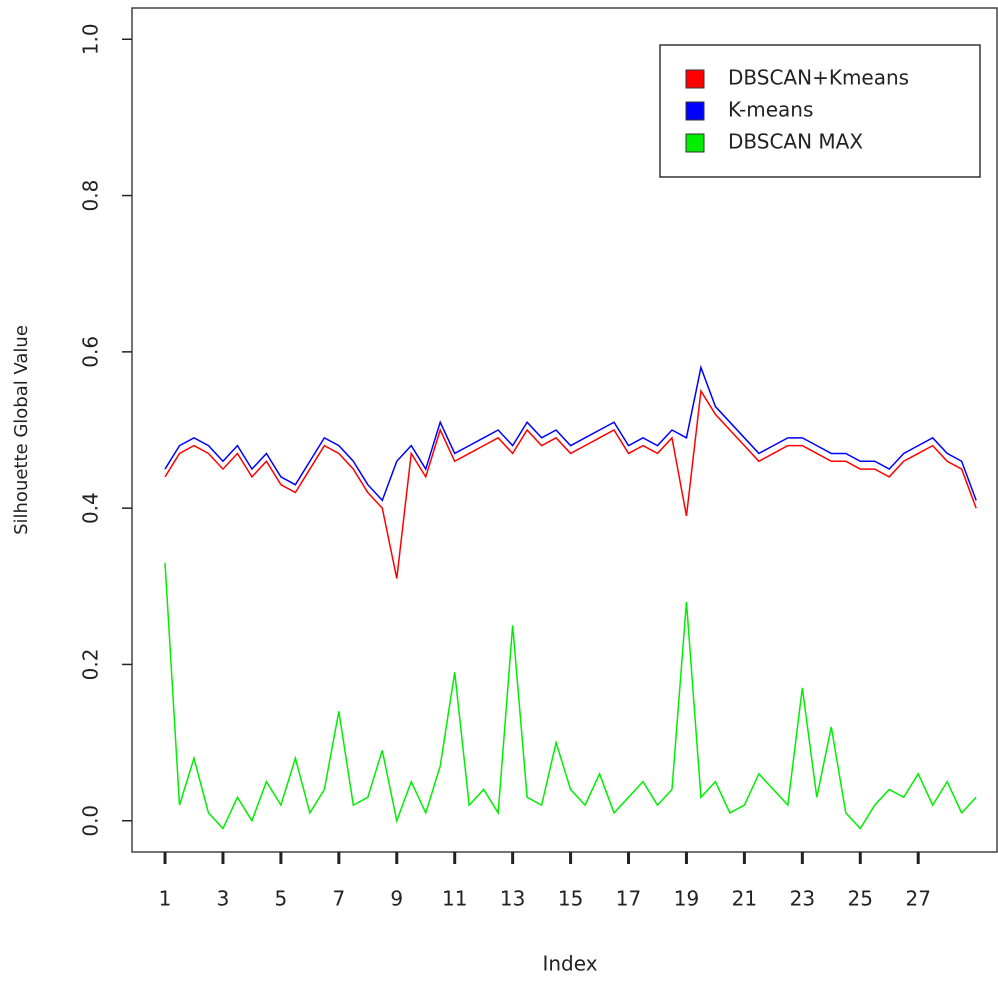  Describe the element at coordinates (802, 899) in the screenshot. I see `x-tick-label: 23` at that location.